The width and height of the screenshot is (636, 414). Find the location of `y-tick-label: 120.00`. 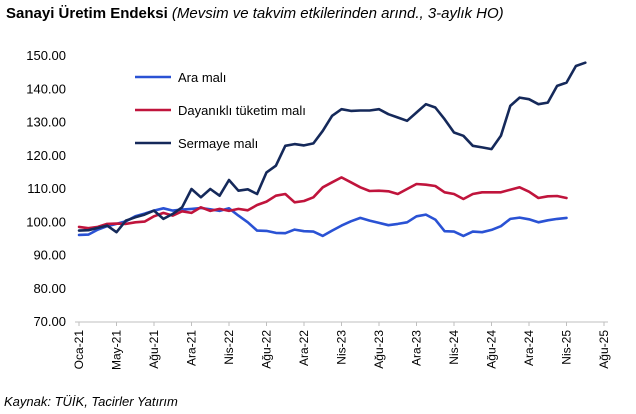

y-tick-label: 120.00 is located at coordinates (46, 155).